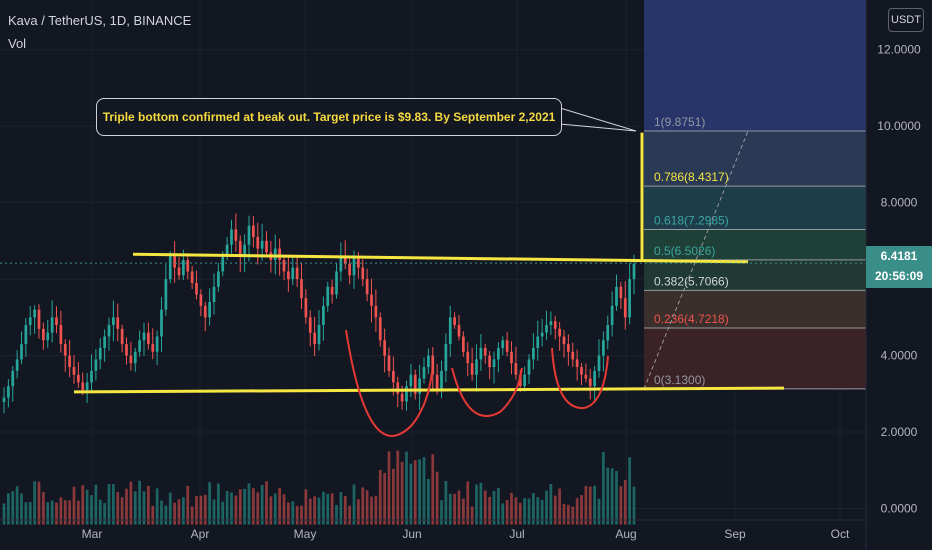 The width and height of the screenshot is (932, 550). What do you see at coordinates (679, 380) in the screenshot?
I see `fib-level-label: 0(3.1300)` at bounding box center [679, 380].